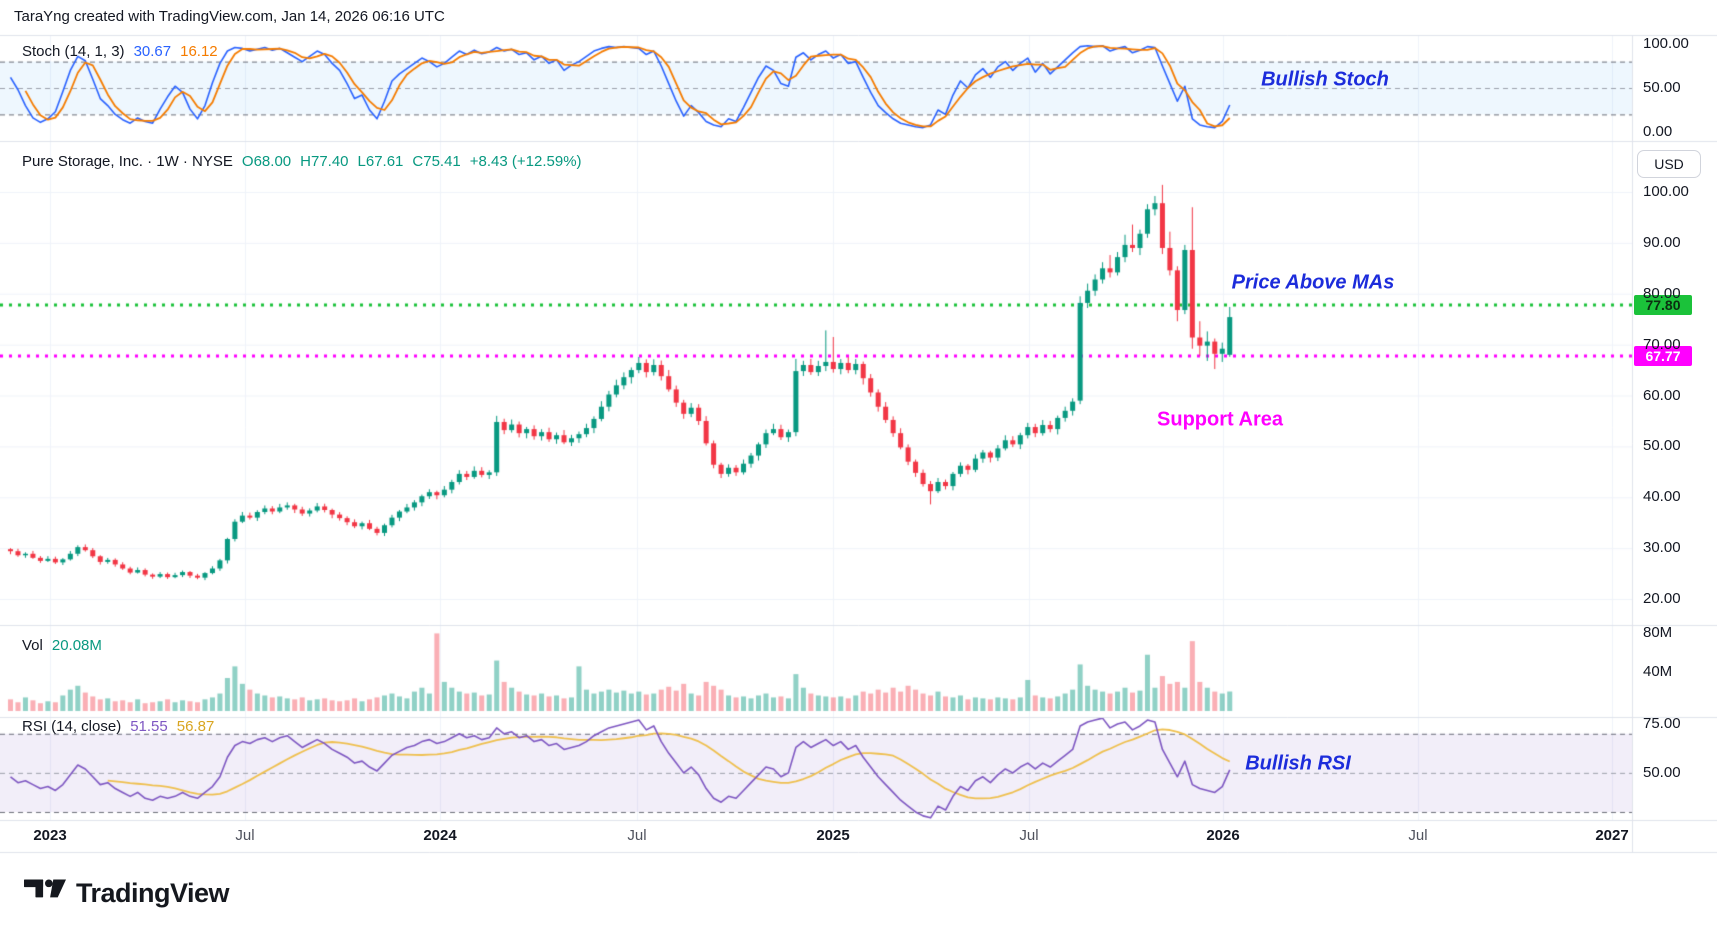  Describe the element at coordinates (127, 161) in the screenshot. I see `symbol-title: Pure Storage, Inc. · 1W · NYSE` at that location.